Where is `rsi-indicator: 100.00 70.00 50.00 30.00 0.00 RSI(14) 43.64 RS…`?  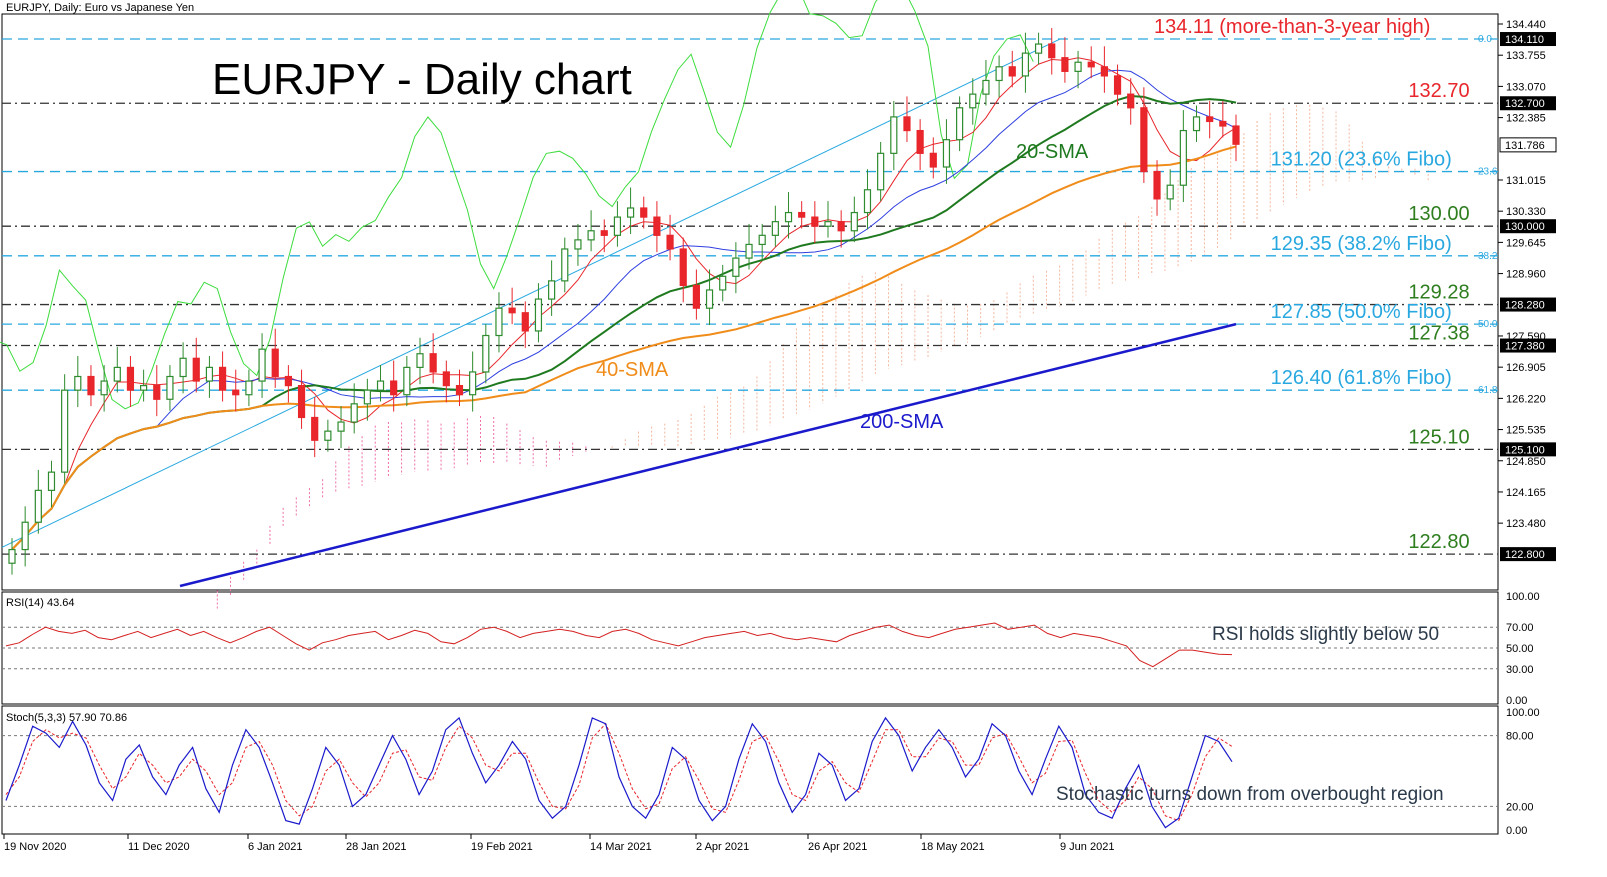
rsi-indicator: 100.00 70.00 50.00 30.00 0.00 RSI(14) 43.64 RS… is located at coordinates (771, 649).